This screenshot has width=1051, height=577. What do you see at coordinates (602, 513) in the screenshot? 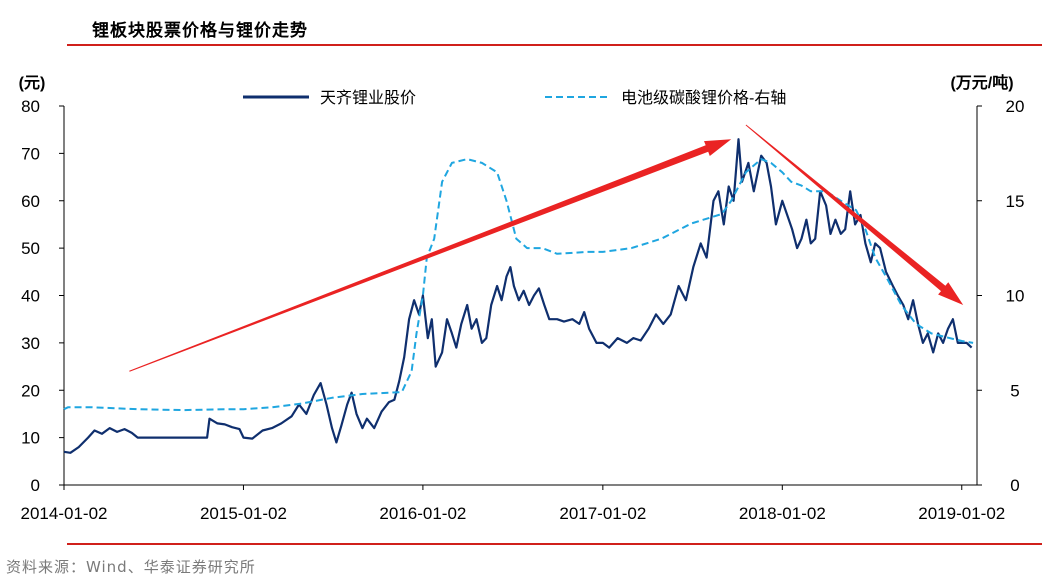
I see `x-tick-label: 2017-01-02` at bounding box center [602, 513].